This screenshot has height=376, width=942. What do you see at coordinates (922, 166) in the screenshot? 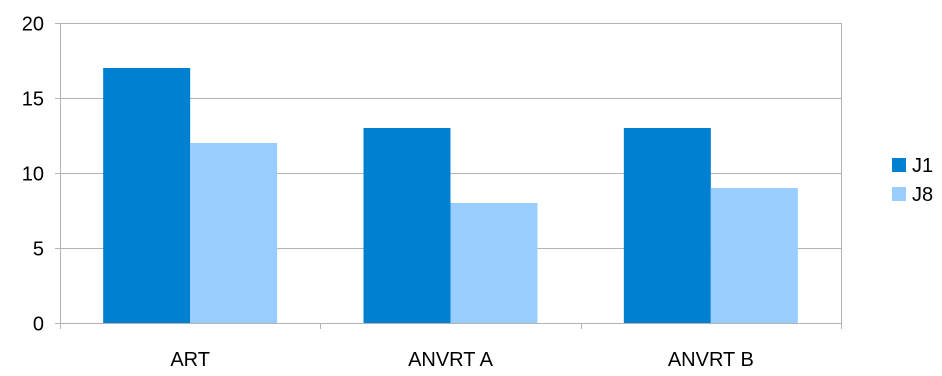
I see `legend-label-j1: J1` at bounding box center [922, 166].